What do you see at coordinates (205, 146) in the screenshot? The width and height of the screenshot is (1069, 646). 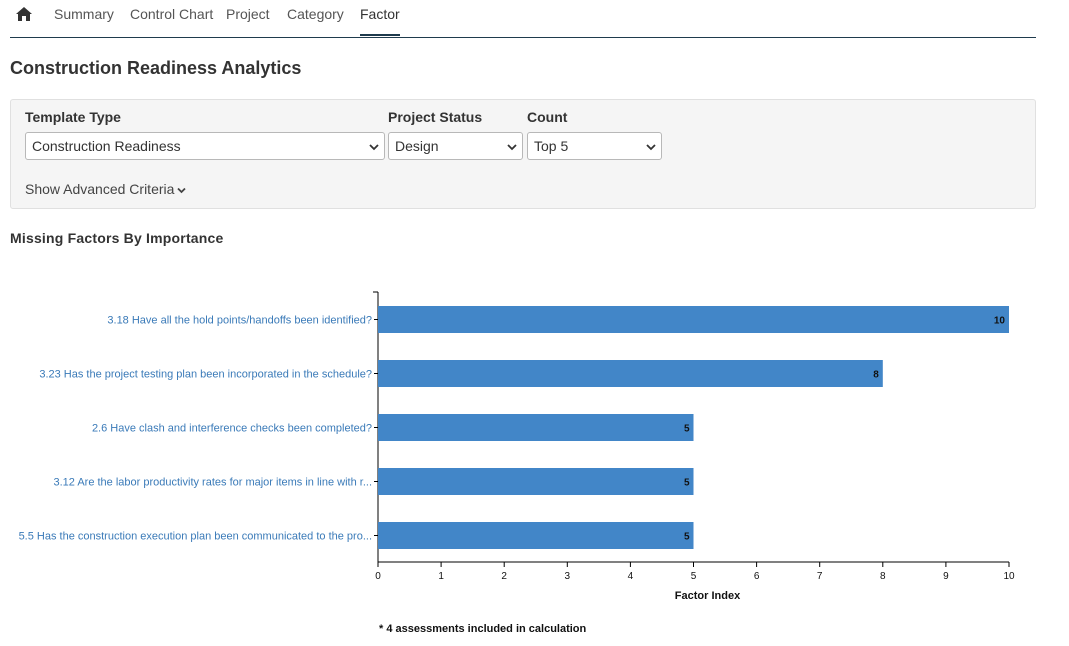 I see `template-type-select: Construction Readiness` at bounding box center [205, 146].